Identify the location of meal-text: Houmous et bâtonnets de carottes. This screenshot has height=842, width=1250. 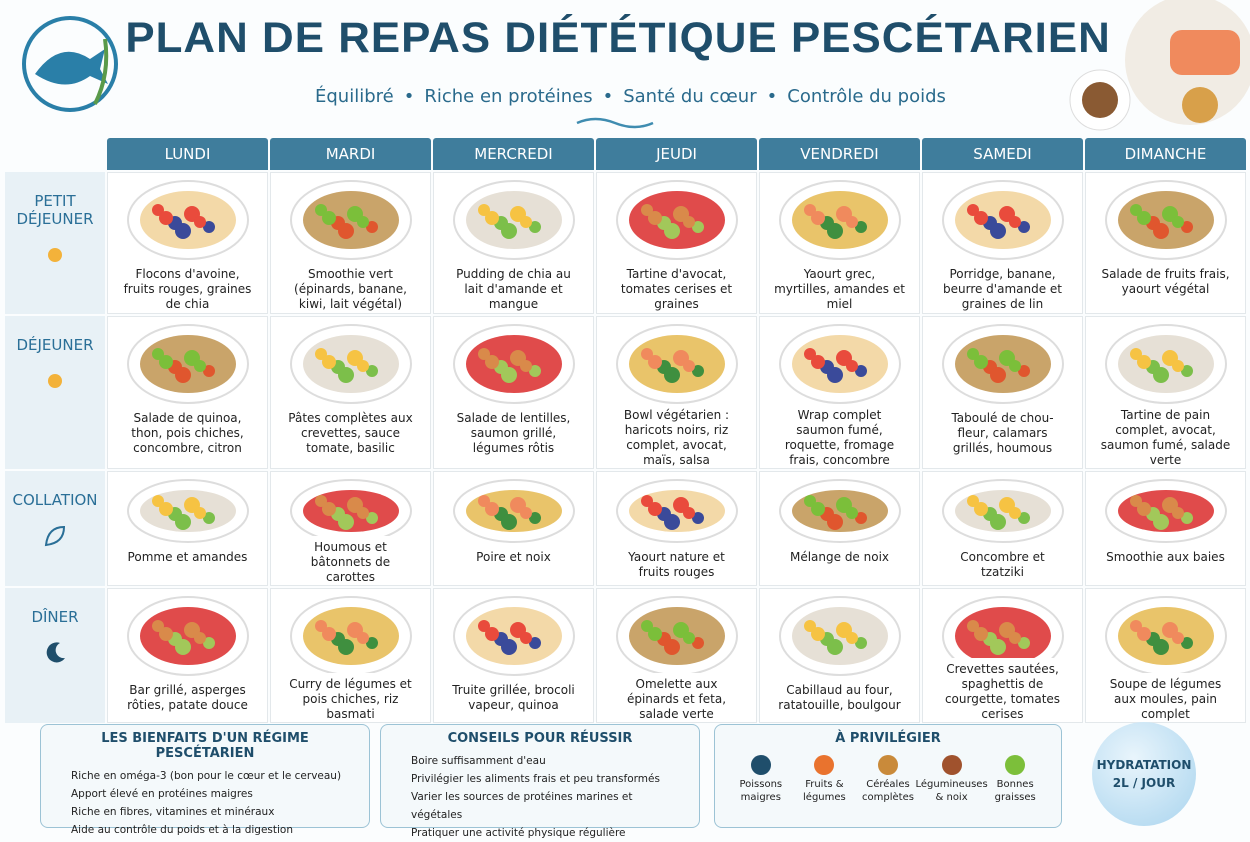
(350, 562).